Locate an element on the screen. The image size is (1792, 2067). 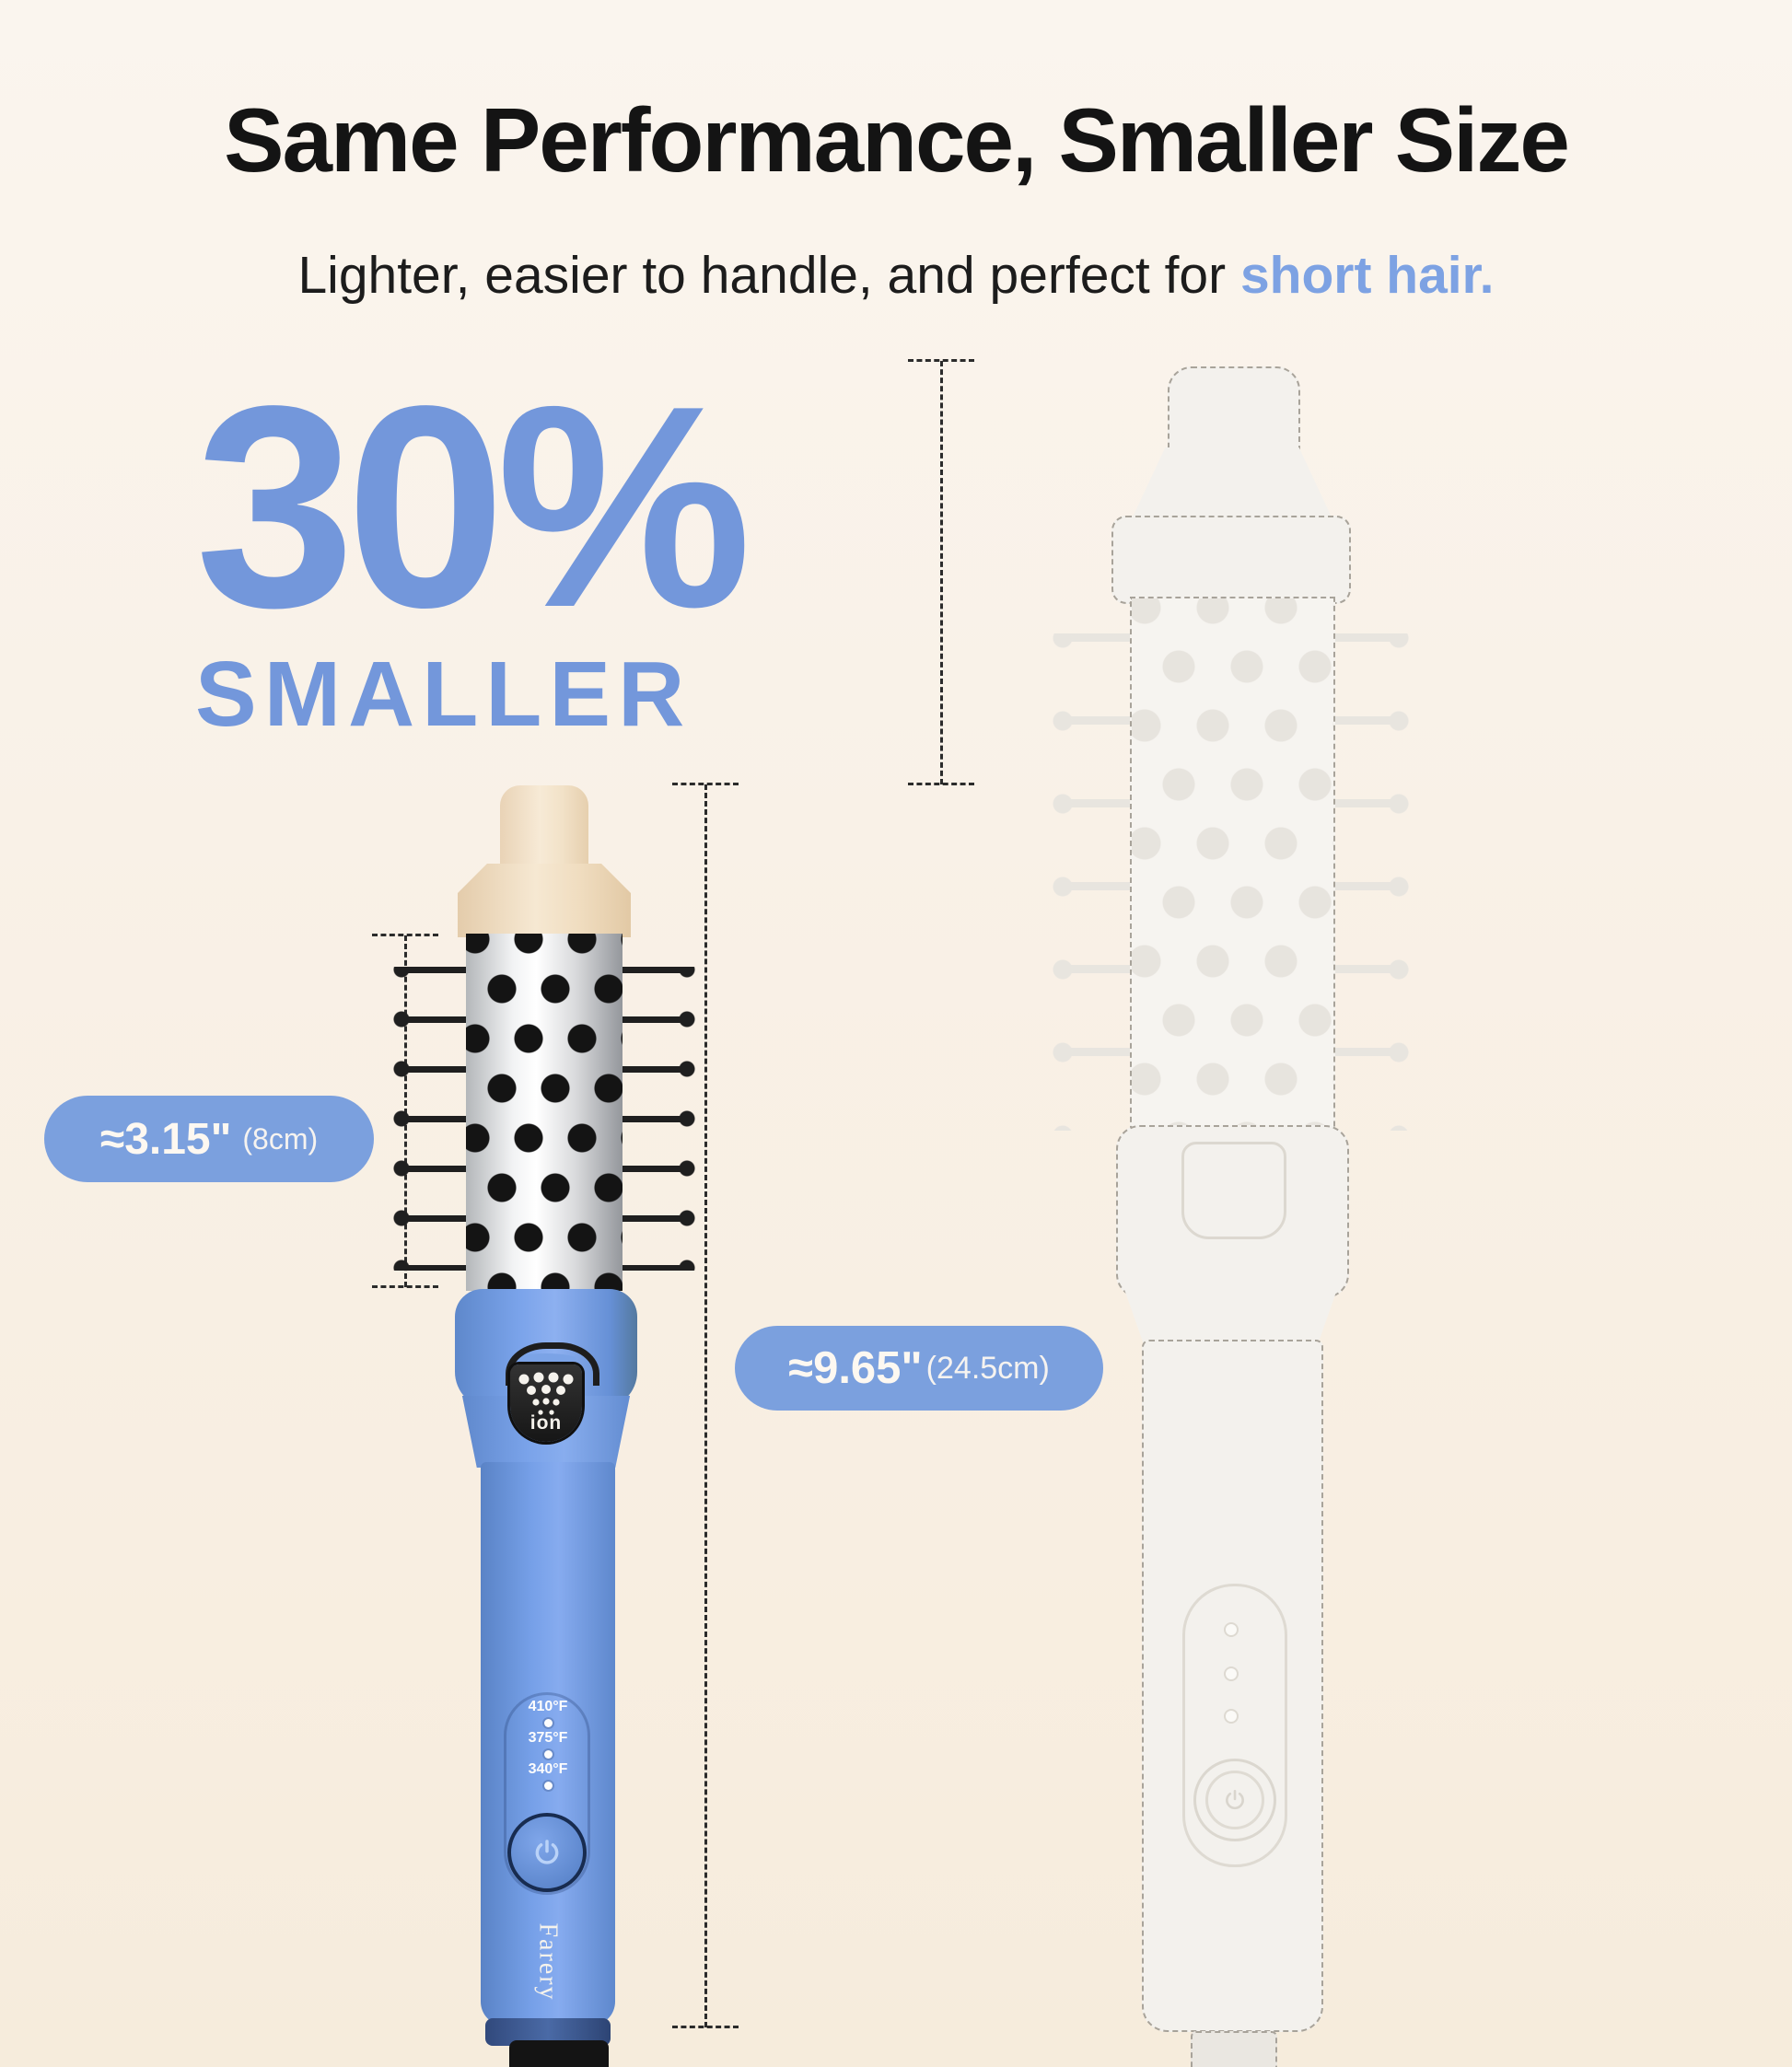
temp-setting-low: 340°F is located at coordinates (548, 1769).